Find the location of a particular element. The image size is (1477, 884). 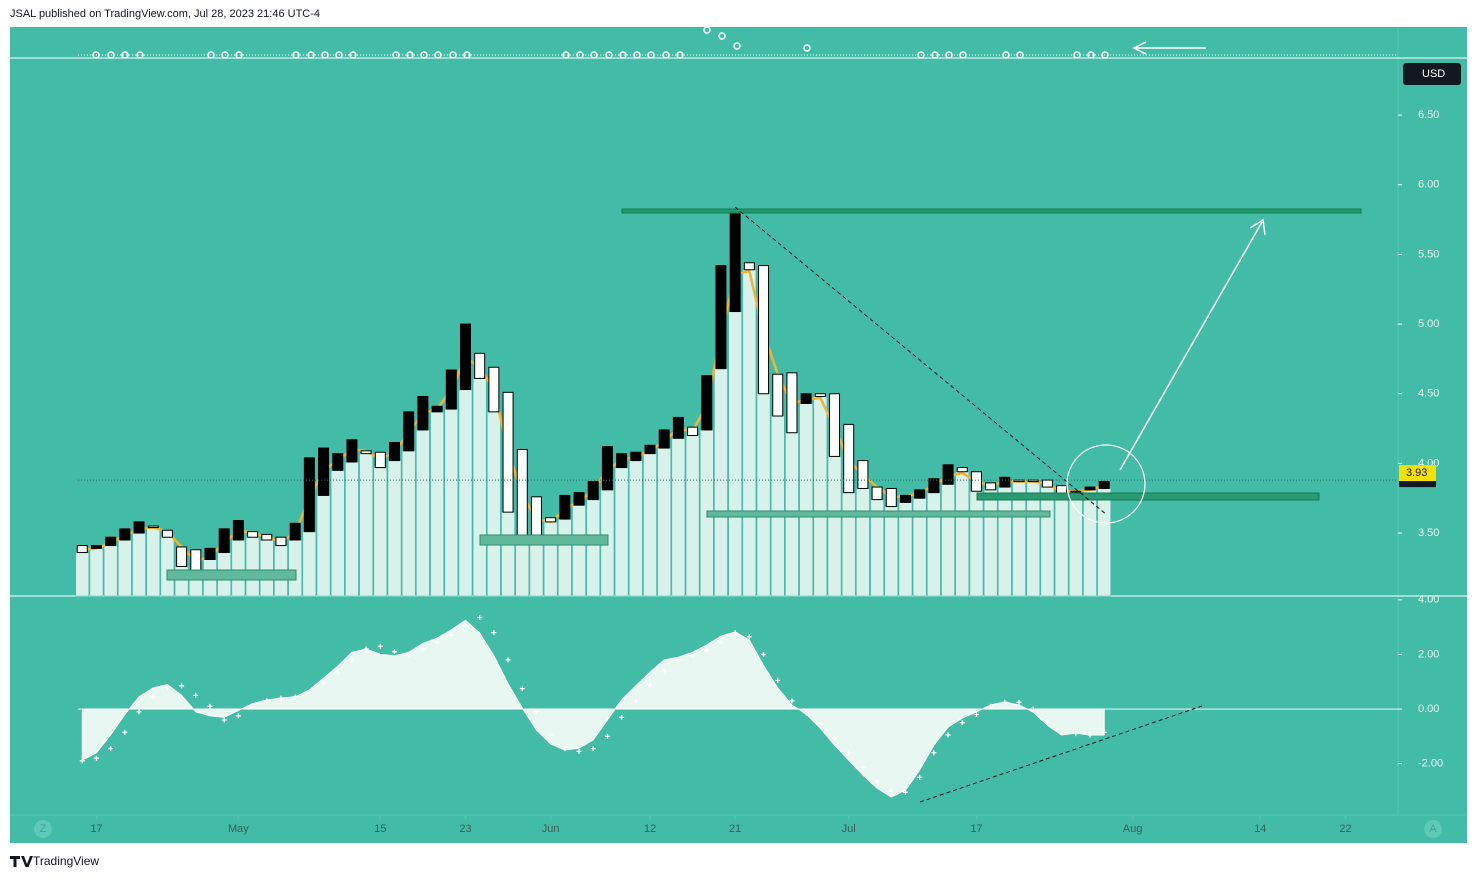

highlight-circle is located at coordinates (1106, 484).